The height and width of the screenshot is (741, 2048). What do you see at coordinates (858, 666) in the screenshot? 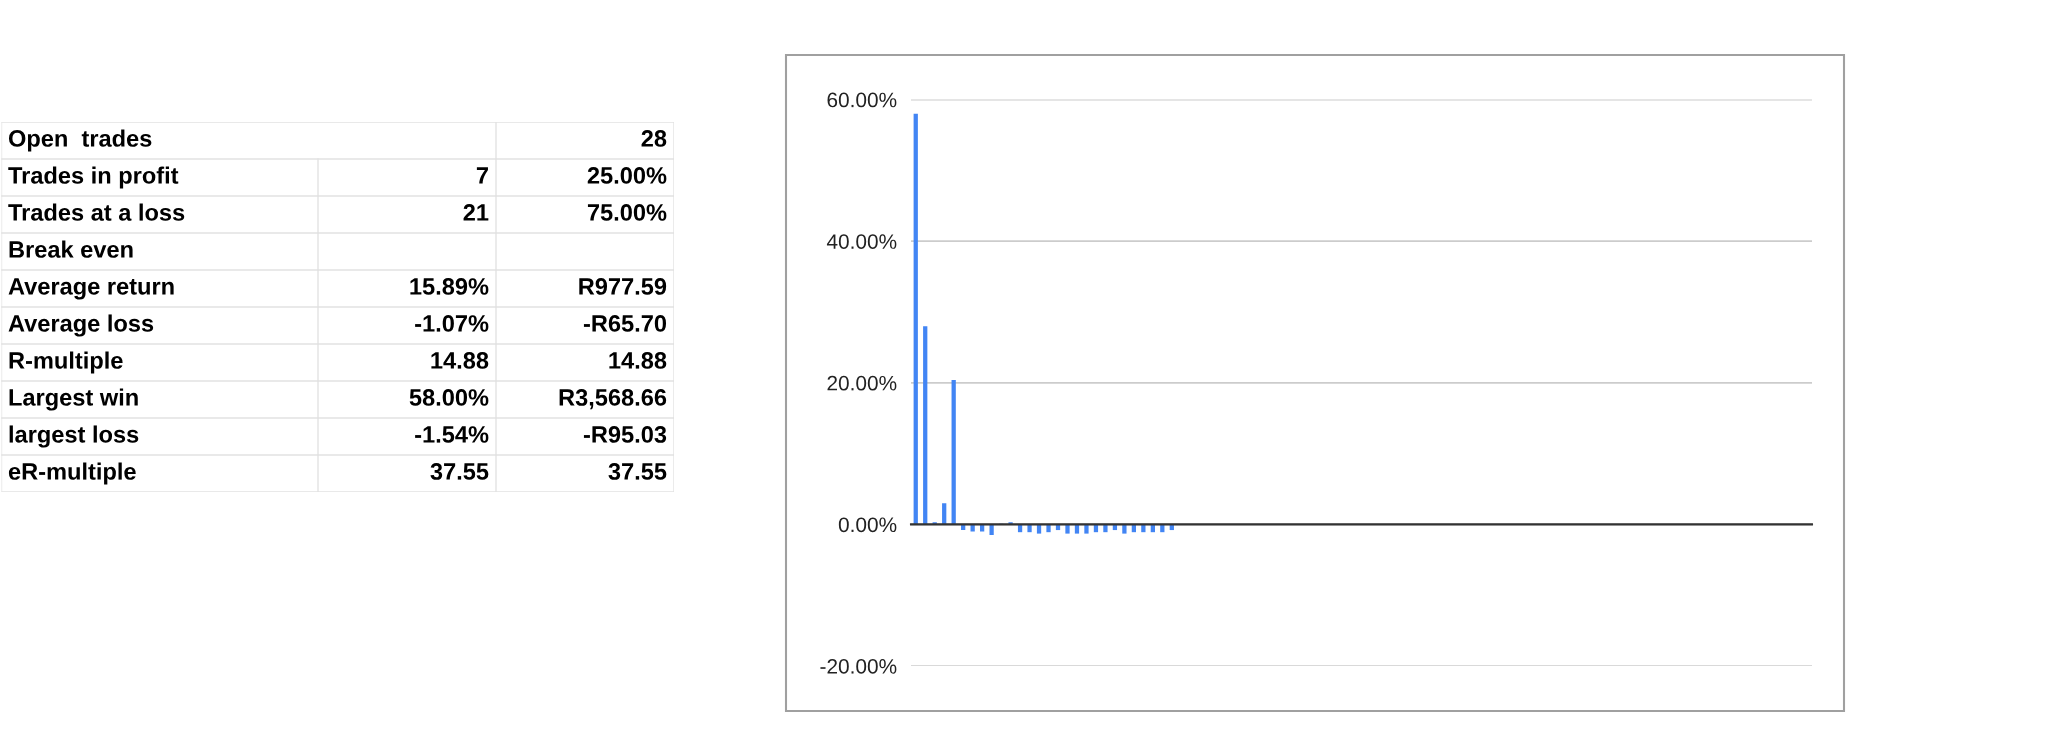
I see `y-tick-label: -20.00%` at bounding box center [858, 666].